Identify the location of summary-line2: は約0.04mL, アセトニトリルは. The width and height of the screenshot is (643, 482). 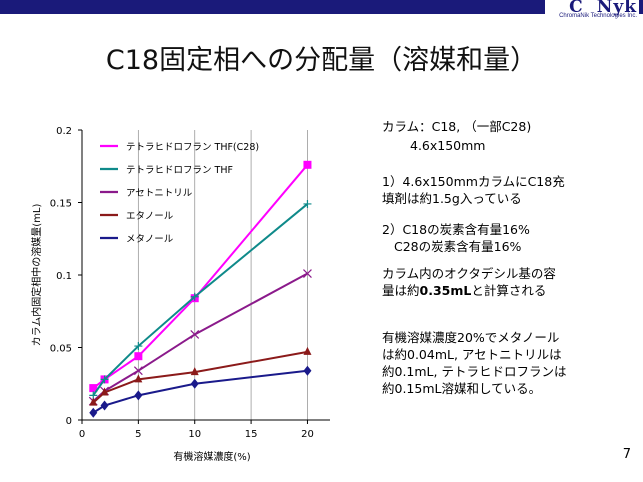
(472, 354).